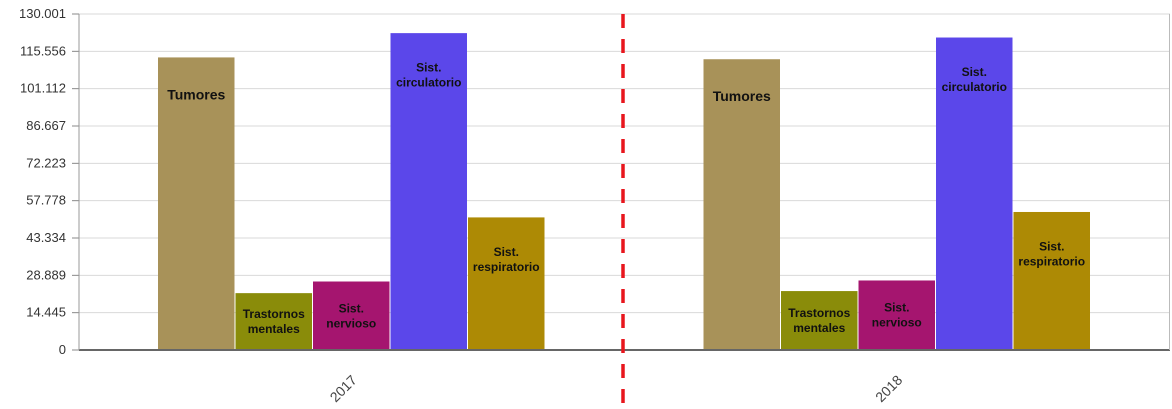  What do you see at coordinates (42, 13) in the screenshot?
I see `y-tick-label: 130.001` at bounding box center [42, 13].